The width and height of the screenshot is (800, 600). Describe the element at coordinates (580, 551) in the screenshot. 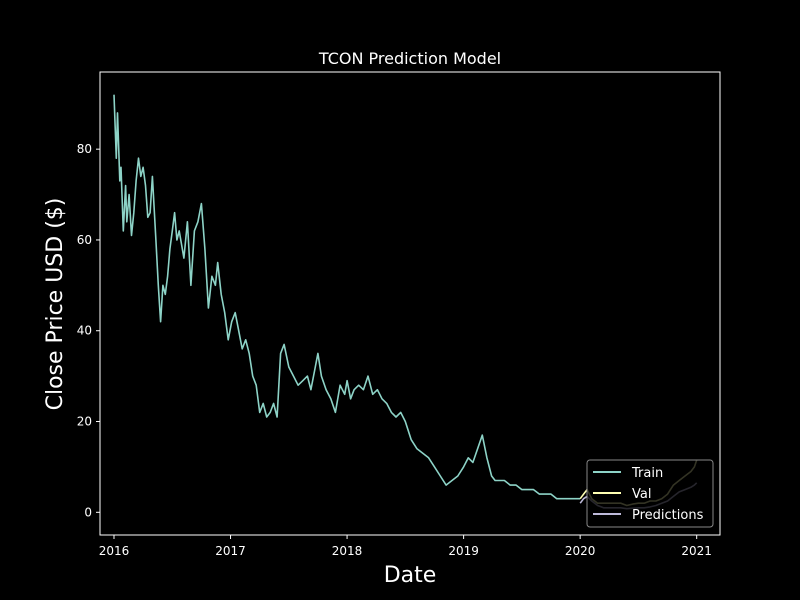

I see `x-tick-label: 2020` at that location.